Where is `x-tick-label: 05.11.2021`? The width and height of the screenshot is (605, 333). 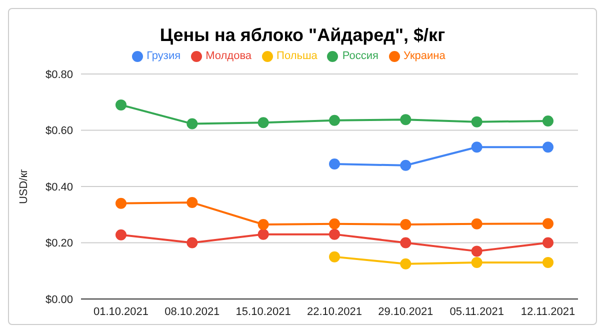 x-tick-label: 05.11.2021 is located at coordinates (477, 312).